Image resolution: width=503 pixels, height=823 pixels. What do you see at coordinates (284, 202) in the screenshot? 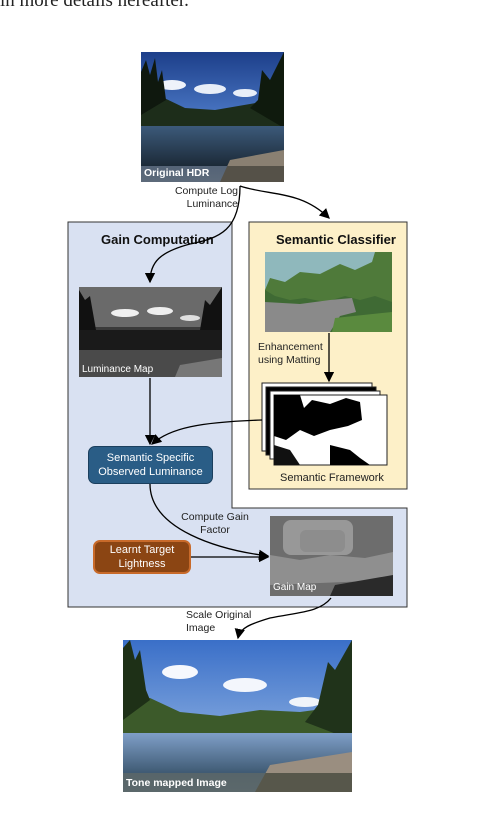
I see `arrow-to-semantic-classifier` at bounding box center [284, 202].